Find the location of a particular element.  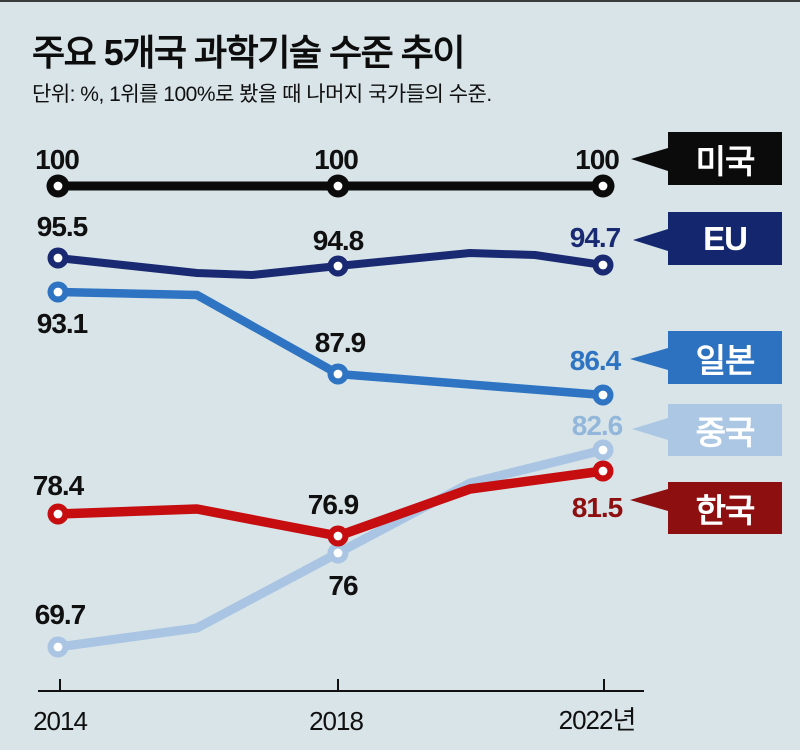

legend-label-korea: 한국 is located at coordinates (725, 510).